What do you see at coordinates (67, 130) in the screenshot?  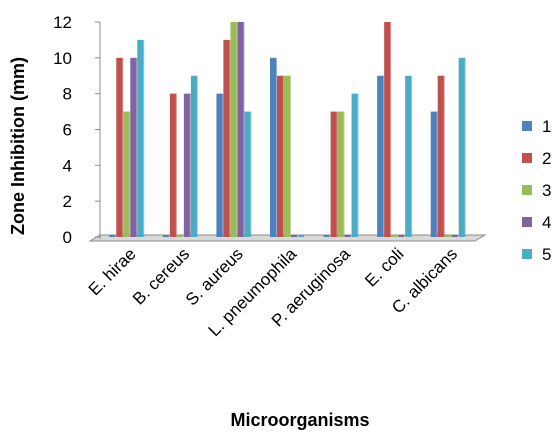 I see `y-tick-label: 6` at bounding box center [67, 130].